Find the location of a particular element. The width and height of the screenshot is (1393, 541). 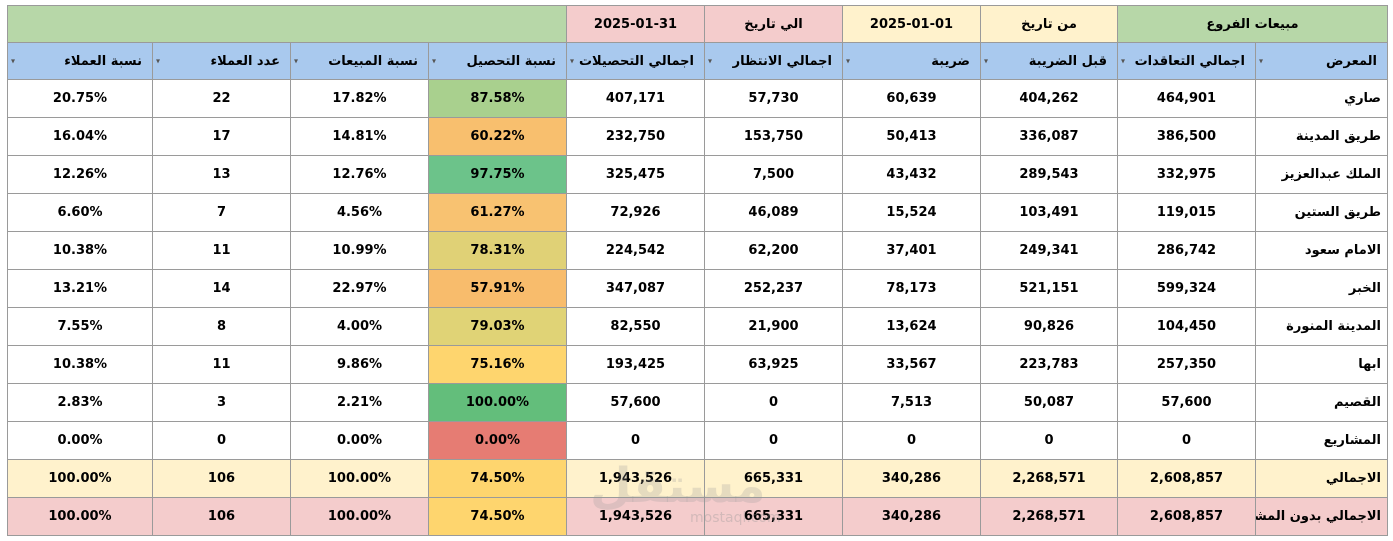

cell-clients_pct: 6.60% is located at coordinates (80, 212).